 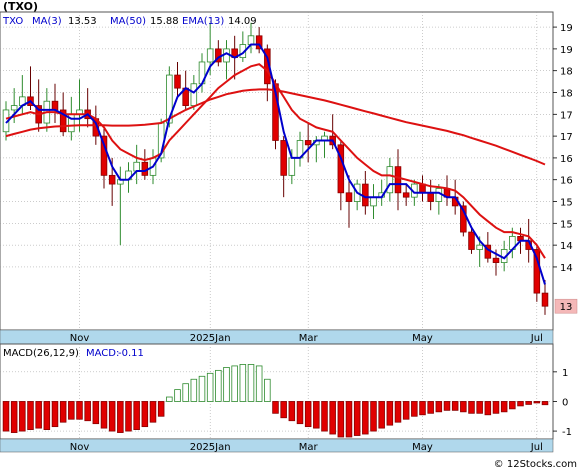 What do you see at coordinates (80, 338) in the screenshot?
I see `price-xtick-label: Nov` at bounding box center [80, 338].